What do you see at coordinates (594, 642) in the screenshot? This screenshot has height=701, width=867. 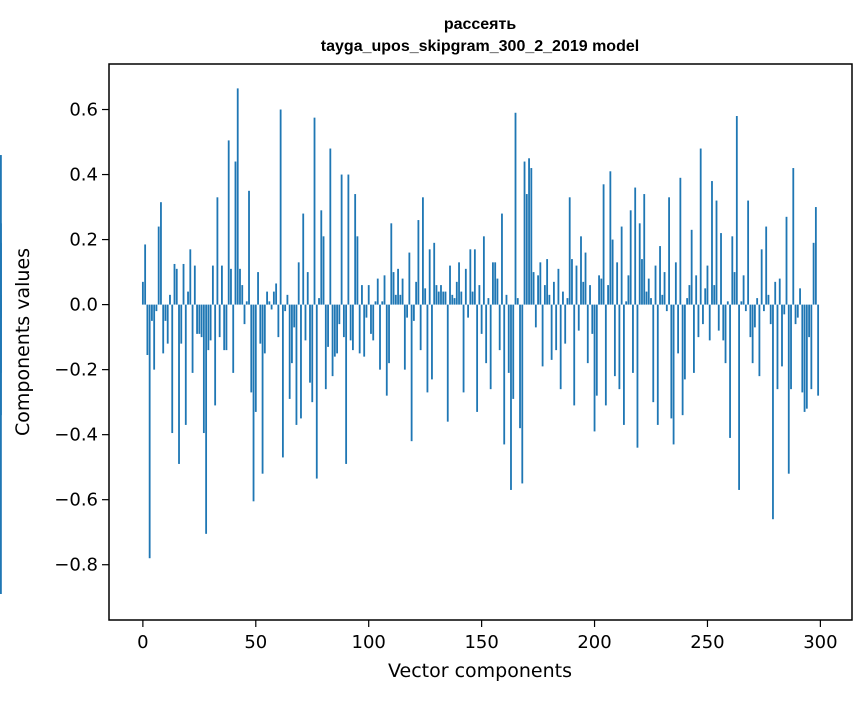 I see `x-tick-label: 200` at bounding box center [594, 642].